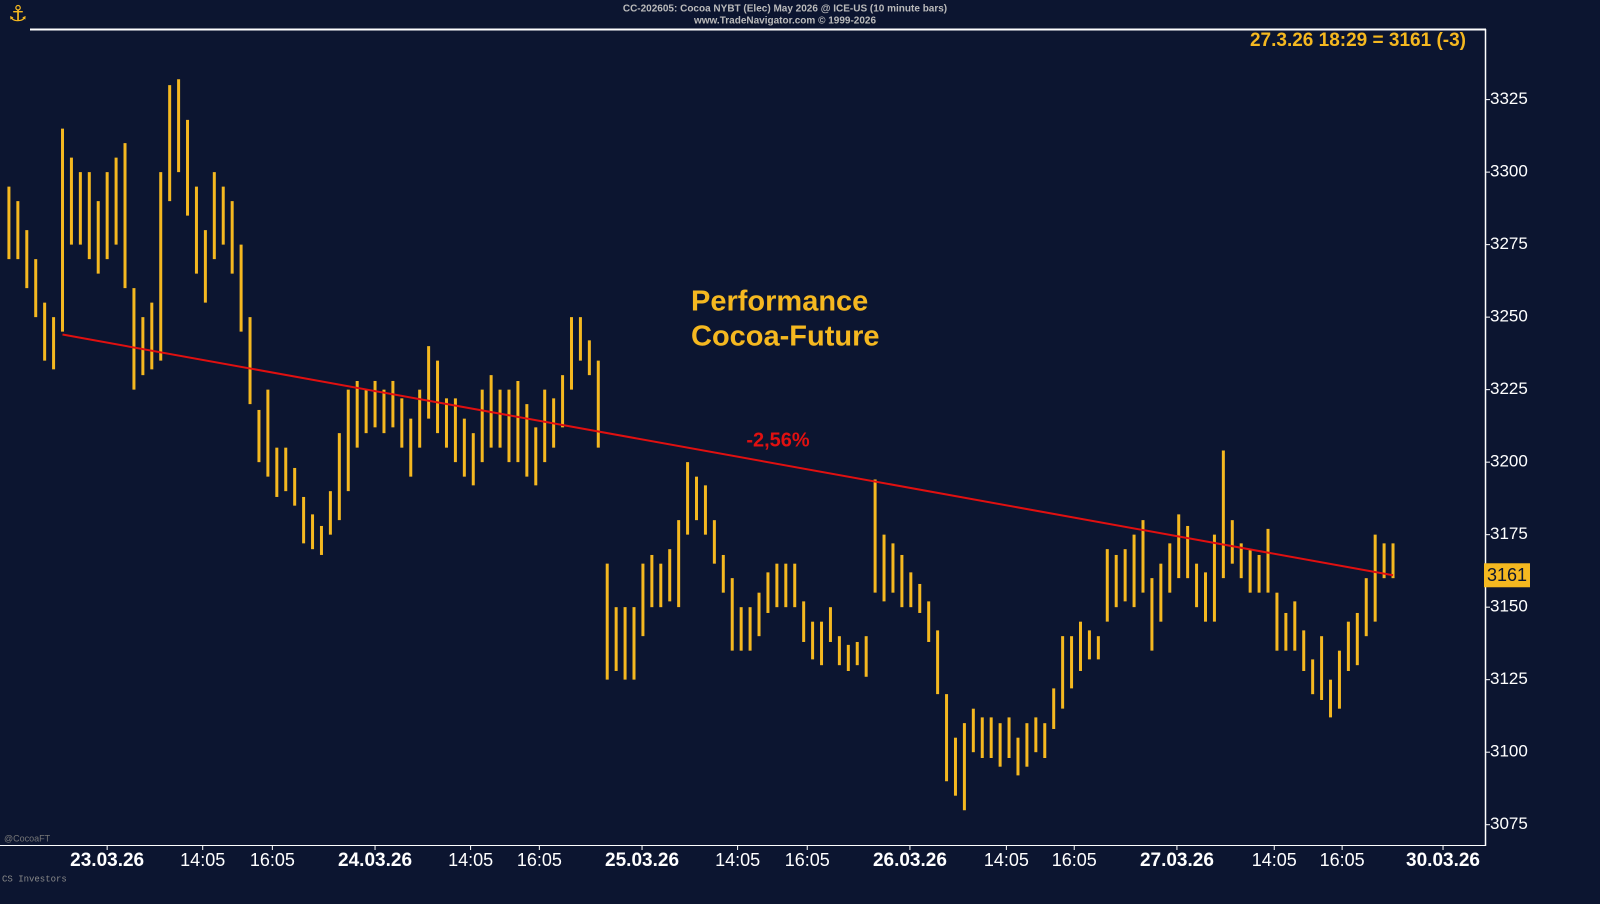  Describe the element at coordinates (1509, 533) in the screenshot. I see `y-tick-label: 3175` at that location.